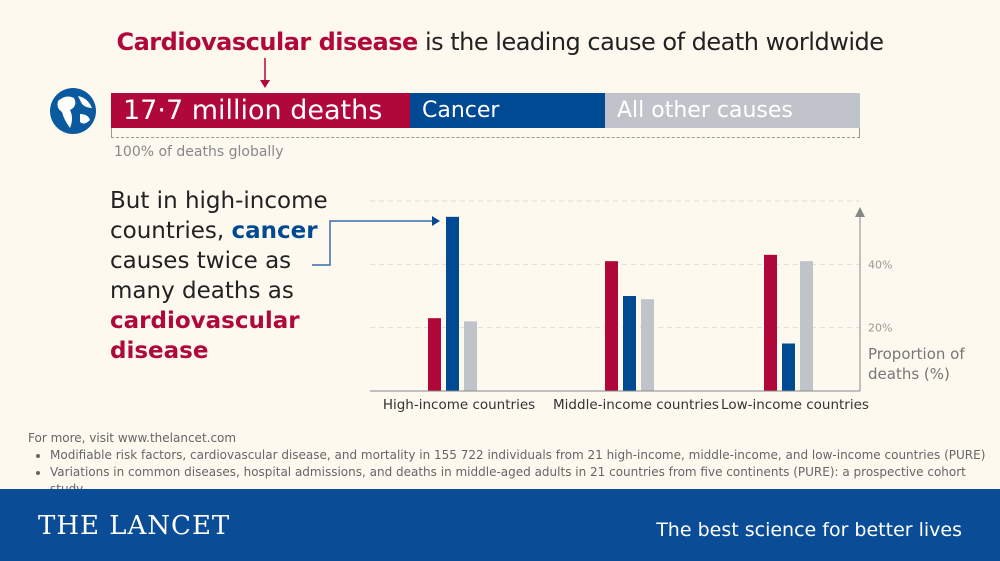 This screenshot has height=561, width=1000. I want to click on headline-highlight: Cardiovascular disease, so click(267, 42).